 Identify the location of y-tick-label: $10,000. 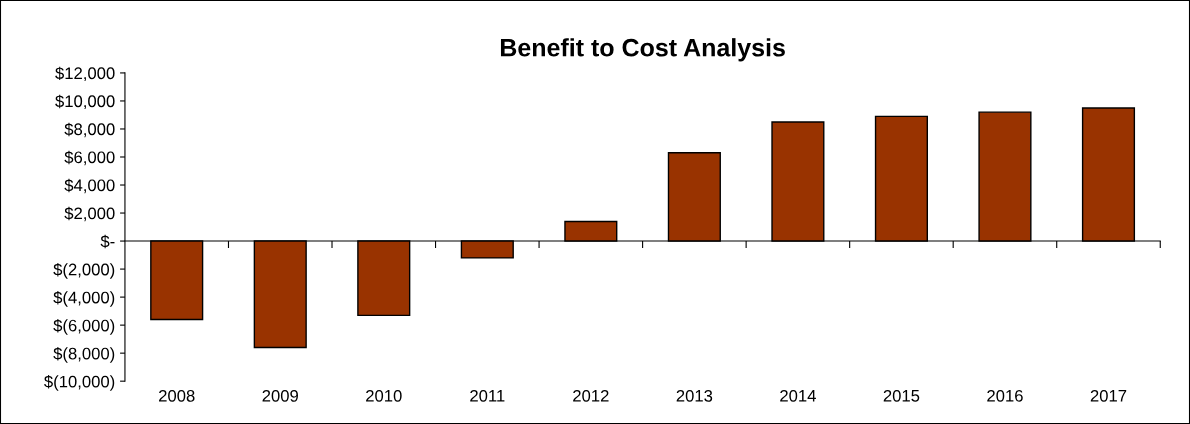
(85, 102).